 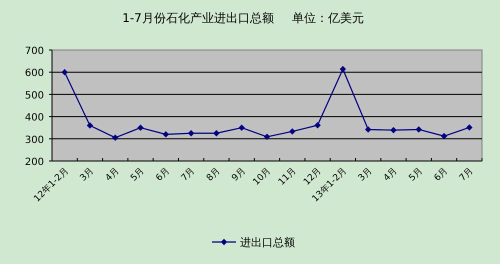 I want to click on x-tick-label: 10月, so click(x=263, y=177).